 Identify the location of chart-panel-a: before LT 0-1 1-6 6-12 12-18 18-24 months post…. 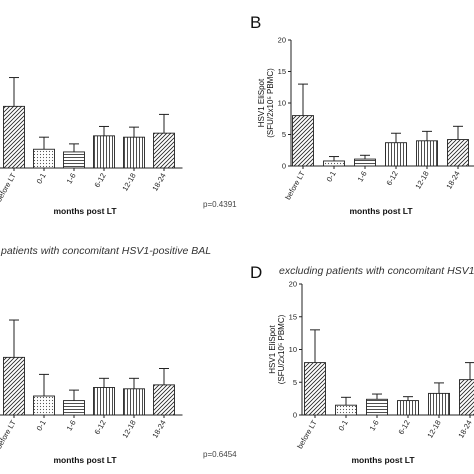
(118, 146).